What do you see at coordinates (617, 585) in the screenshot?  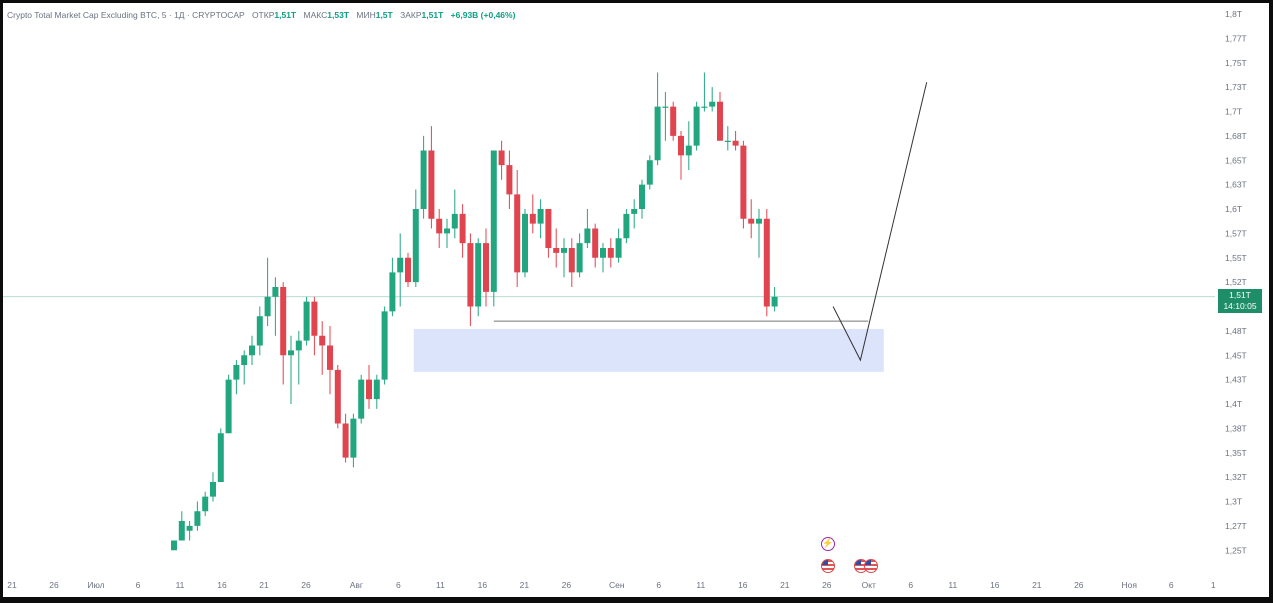 I see `time-tick-label: Сен` at bounding box center [617, 585].